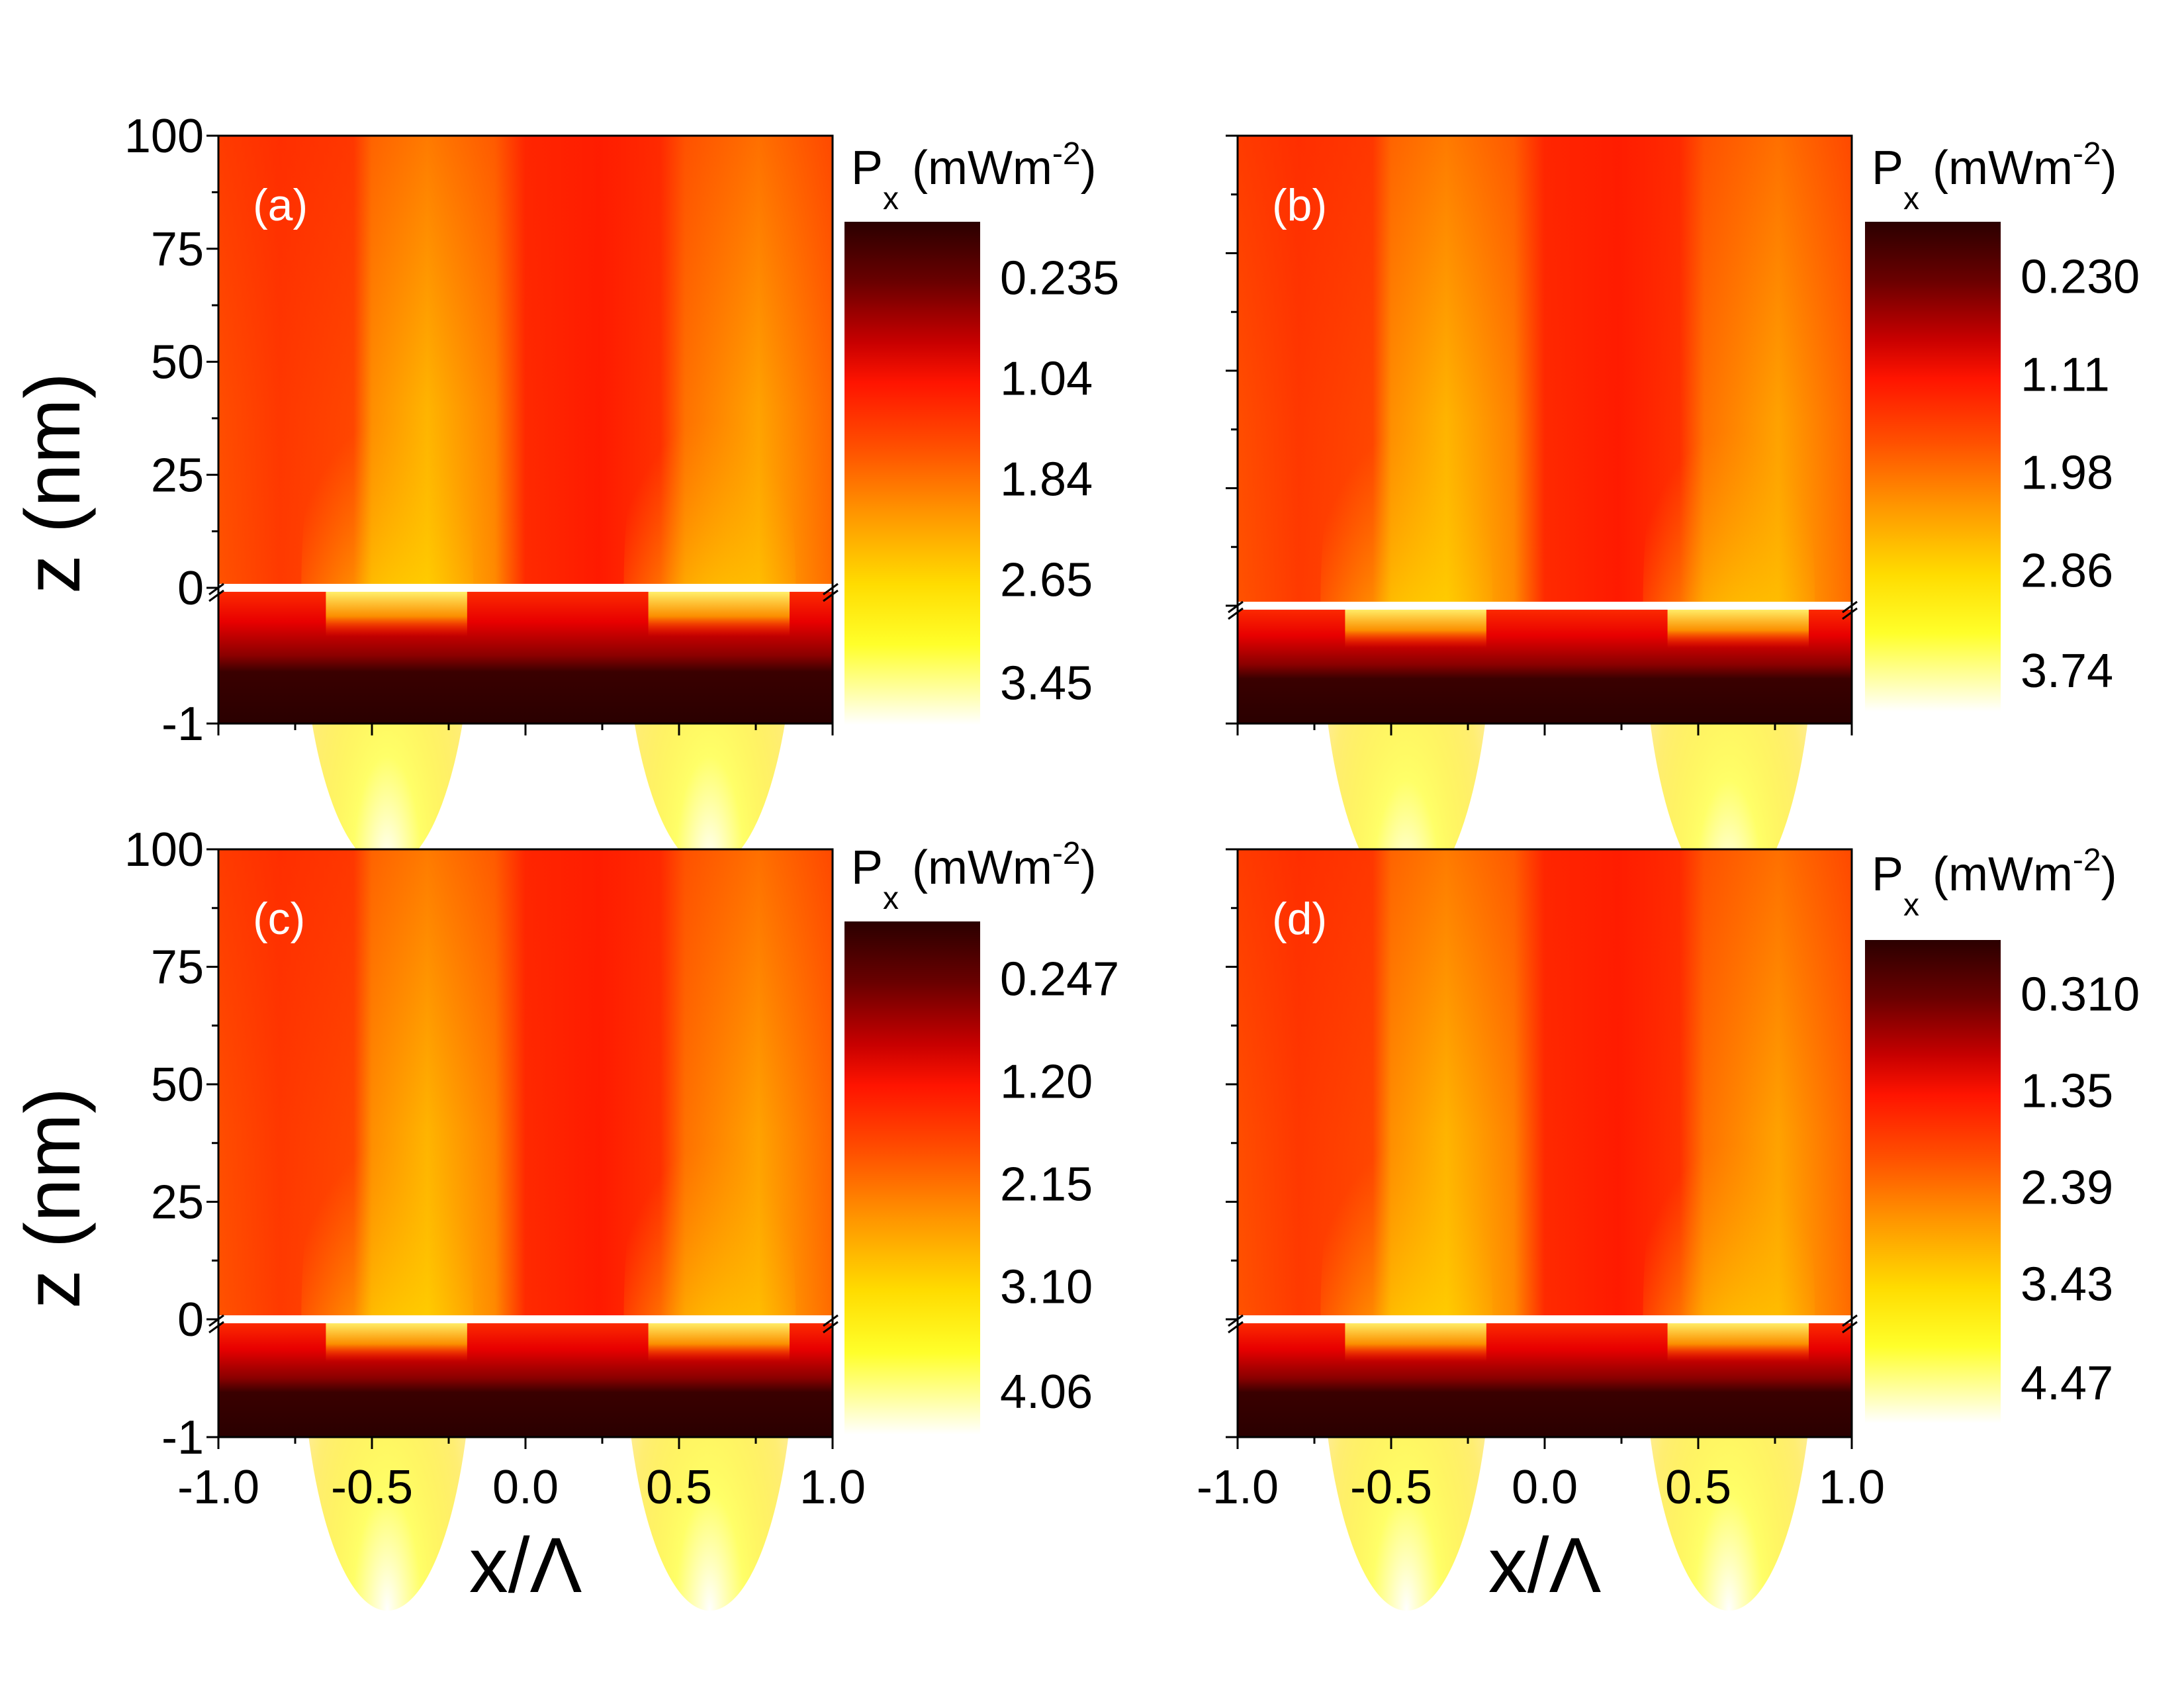 The width and height of the screenshot is (2184, 1688). What do you see at coordinates (2002, 1133) in the screenshot?
I see `colorbar: 0.310 1.35 2.39 3.43 4.47 Px (mWm-2)` at bounding box center [2002, 1133].